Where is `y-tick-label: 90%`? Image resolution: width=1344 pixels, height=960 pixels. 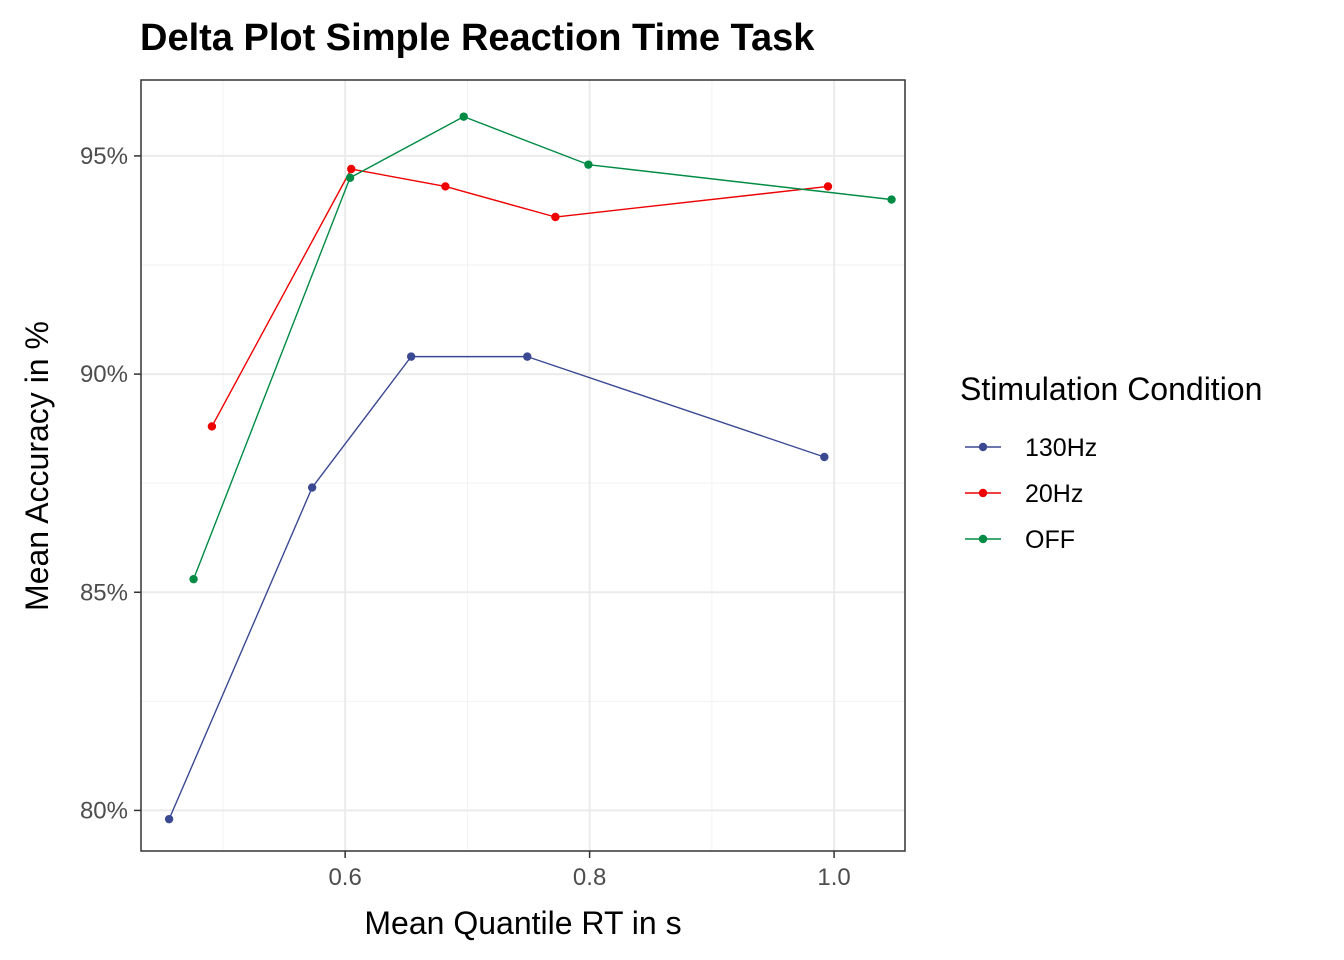 y-tick-label: 90% is located at coordinates (104, 374).